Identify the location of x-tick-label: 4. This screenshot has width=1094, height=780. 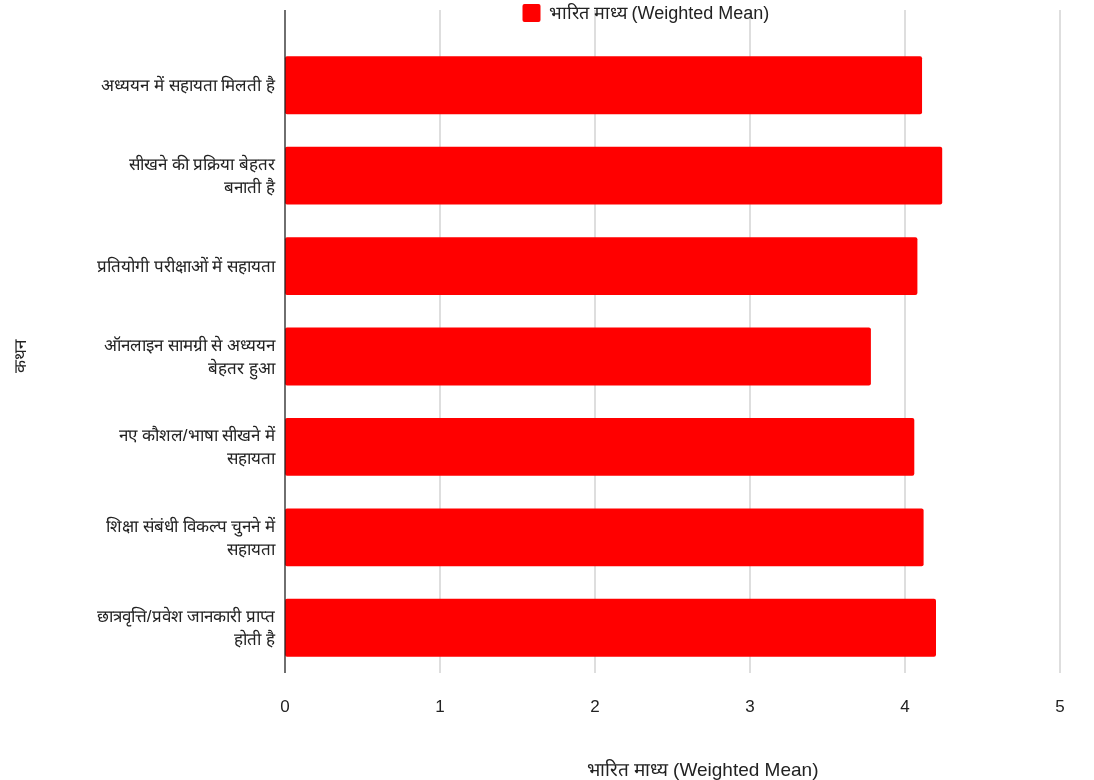
(905, 706).